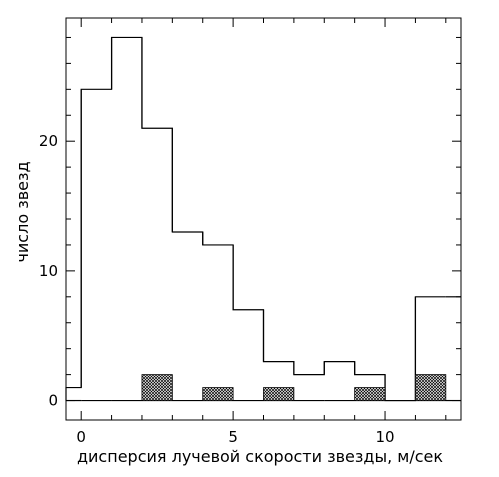 The height and width of the screenshot is (477, 499). I want to click on y-tick-label: 10, so click(48, 271).